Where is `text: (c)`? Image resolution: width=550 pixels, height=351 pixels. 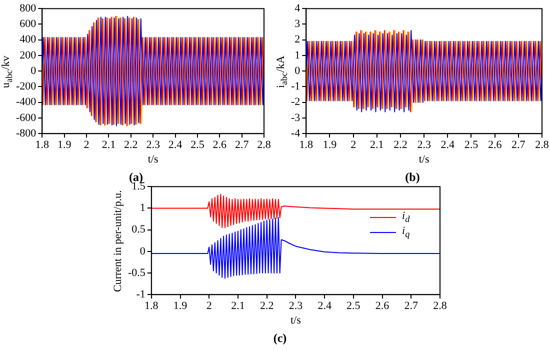 text: (c) is located at coordinates (280, 338).